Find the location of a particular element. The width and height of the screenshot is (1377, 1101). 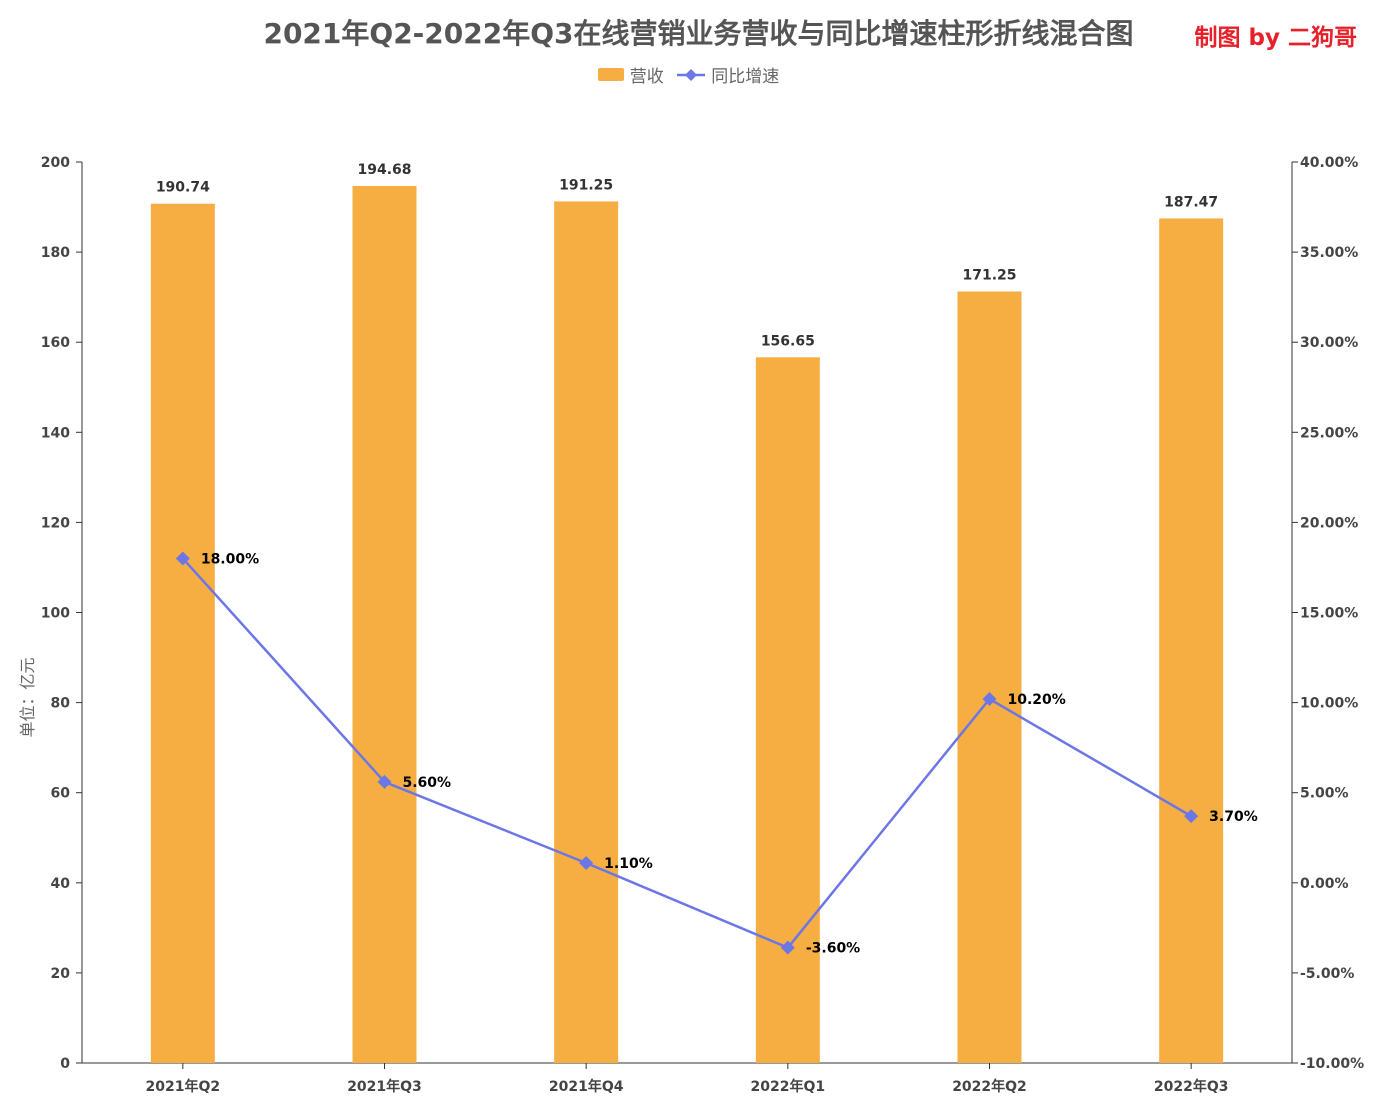

y-tick-label: 40 is located at coordinates (61, 884).